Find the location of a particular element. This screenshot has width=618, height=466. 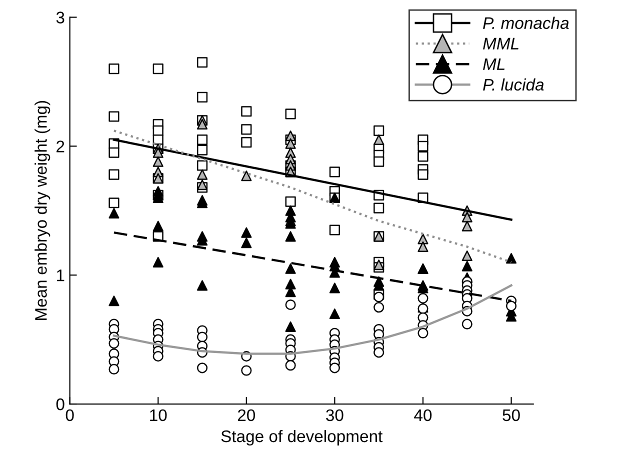

x-tick-label: 0 is located at coordinates (70, 415).